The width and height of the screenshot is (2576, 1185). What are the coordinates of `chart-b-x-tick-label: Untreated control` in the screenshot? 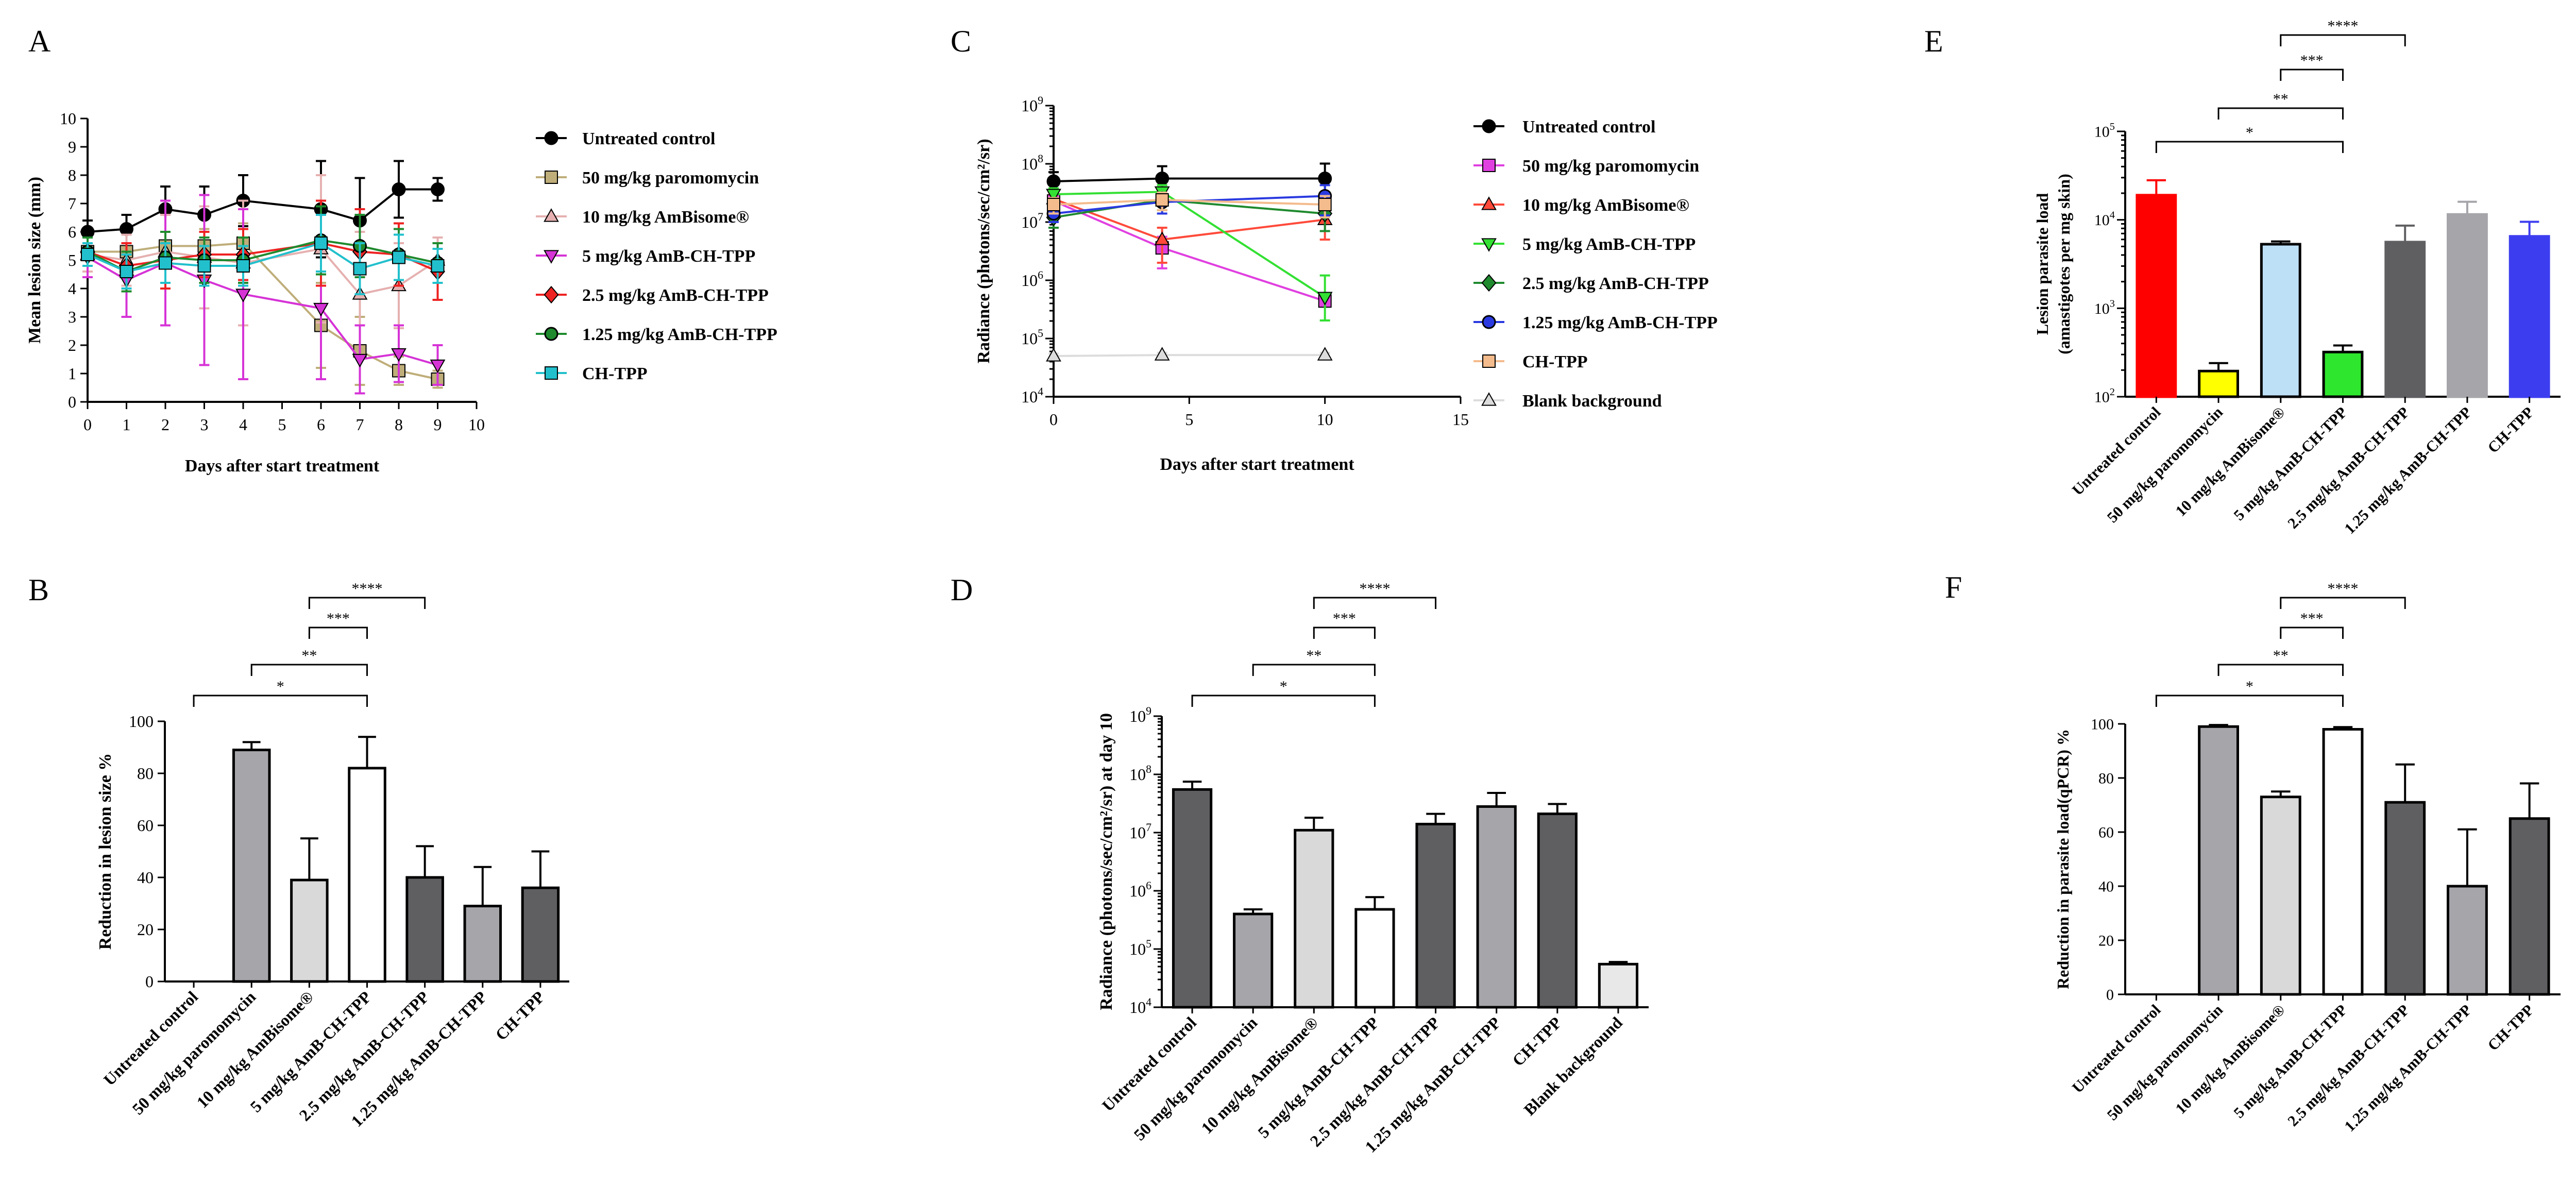 It's located at (151, 1038).